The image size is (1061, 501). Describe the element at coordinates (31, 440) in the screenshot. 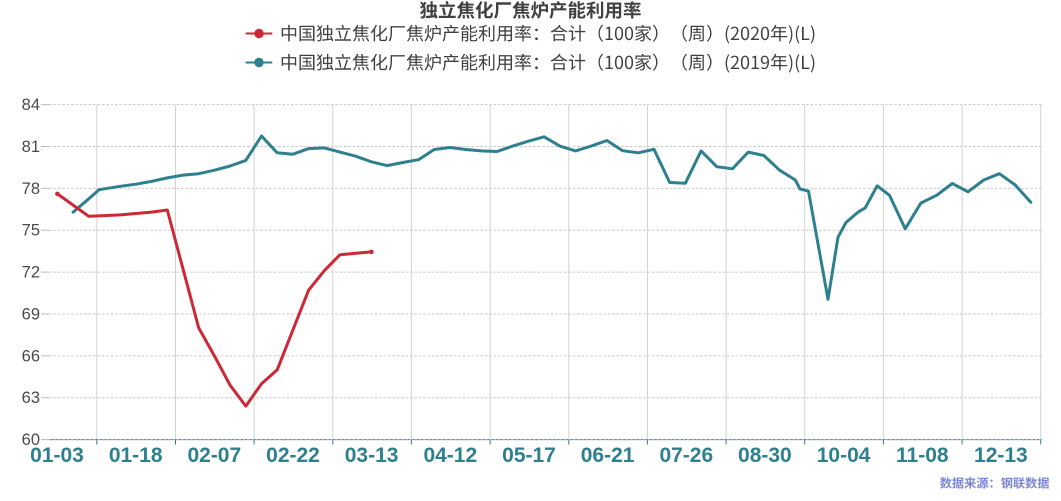

I see `svg-text: 60` at that location.